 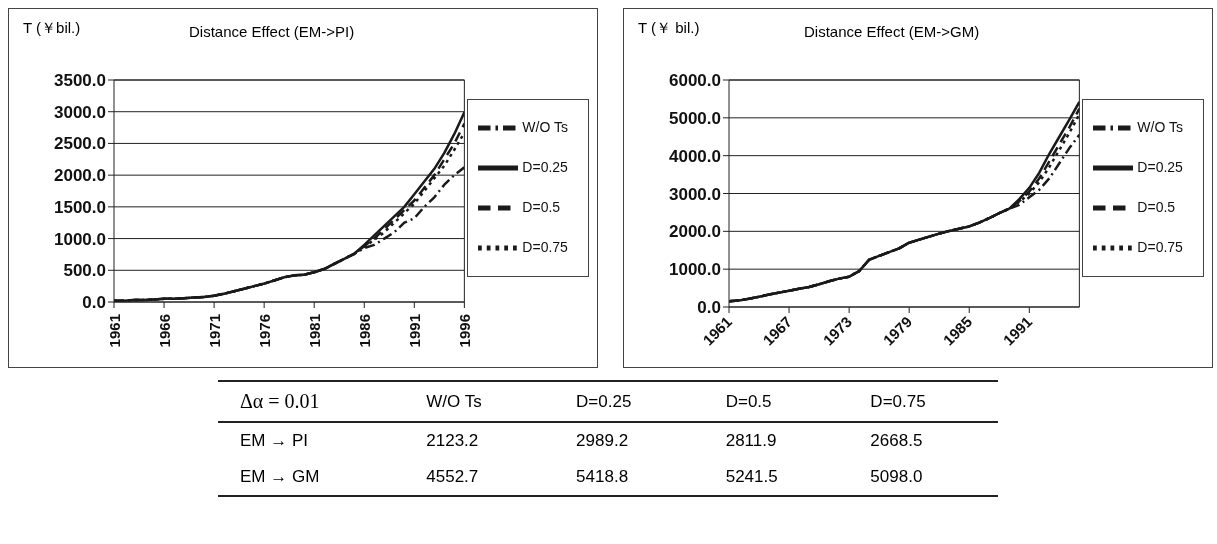 What do you see at coordinates (272, 31) in the screenshot?
I see `chart-title: Distance Effect (EM->PI)` at bounding box center [272, 31].